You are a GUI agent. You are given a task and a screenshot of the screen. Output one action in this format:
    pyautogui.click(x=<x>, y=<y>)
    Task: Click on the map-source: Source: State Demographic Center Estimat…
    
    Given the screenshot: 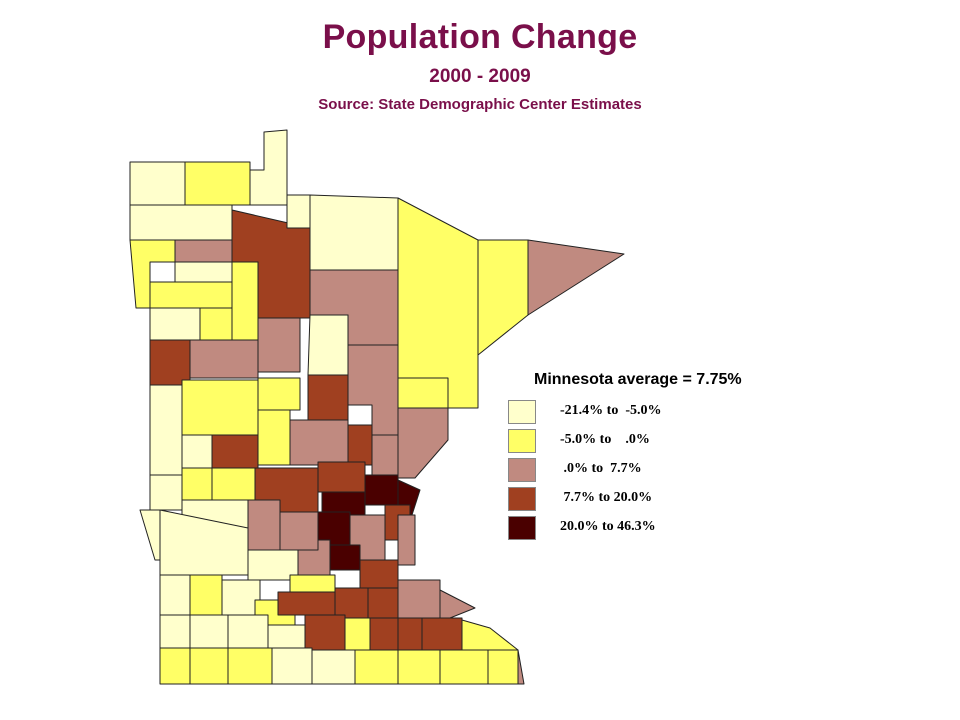 What is the action you would take?
    pyautogui.click(x=480, y=104)
    